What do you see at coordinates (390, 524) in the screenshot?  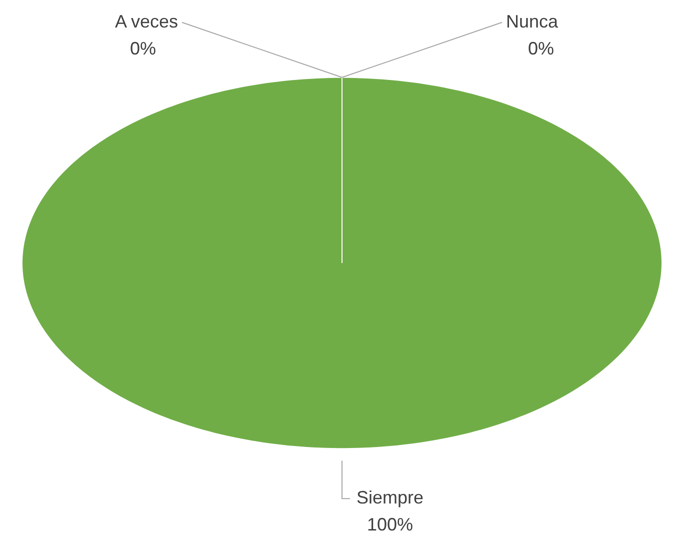 I see `data-label: 100%` at bounding box center [390, 524].